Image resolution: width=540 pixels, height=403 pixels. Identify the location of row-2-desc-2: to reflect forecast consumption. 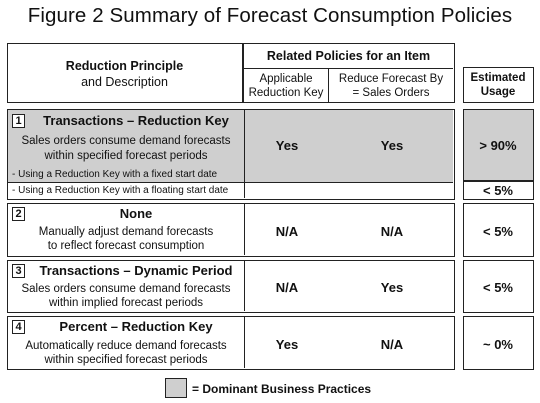
(126, 246).